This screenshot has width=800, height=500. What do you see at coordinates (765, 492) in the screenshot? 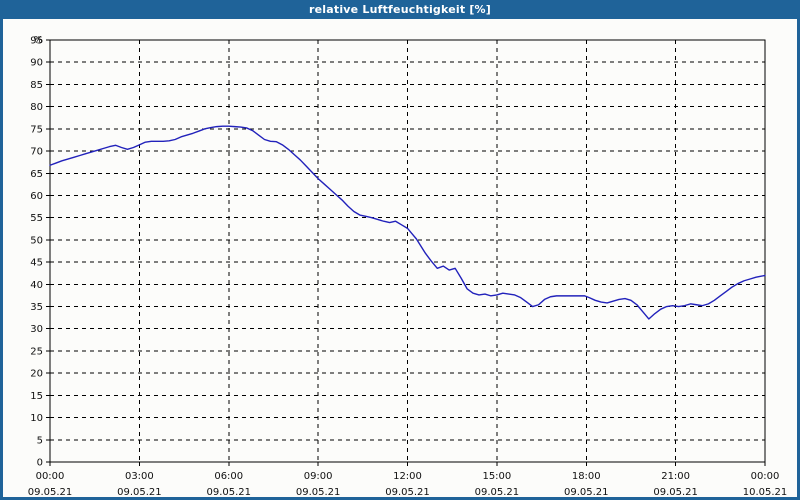
I see `x-axis-date-label: 10.05.21` at bounding box center [765, 492].